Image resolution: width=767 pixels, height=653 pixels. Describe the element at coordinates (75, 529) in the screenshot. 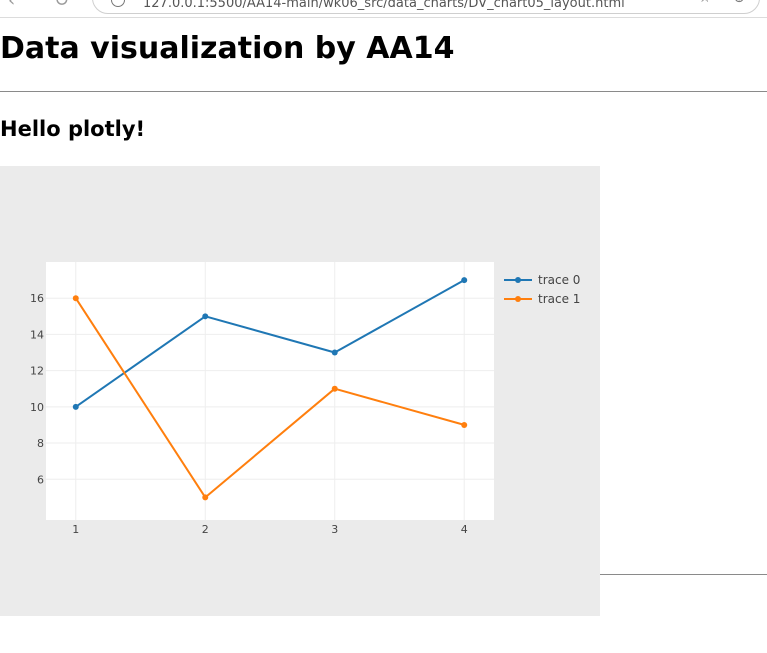

I see `x-tick-label: 1` at that location.